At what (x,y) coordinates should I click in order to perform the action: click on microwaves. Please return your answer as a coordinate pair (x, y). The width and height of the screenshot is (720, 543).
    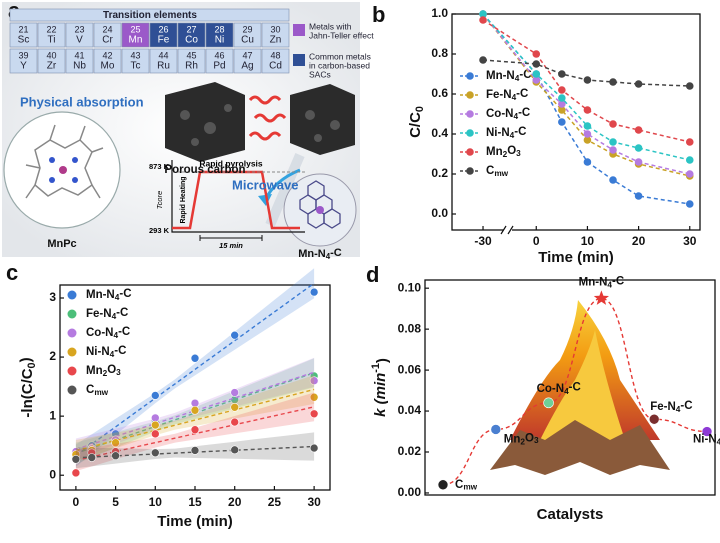
    Looking at the image, I should click on (267, 118).